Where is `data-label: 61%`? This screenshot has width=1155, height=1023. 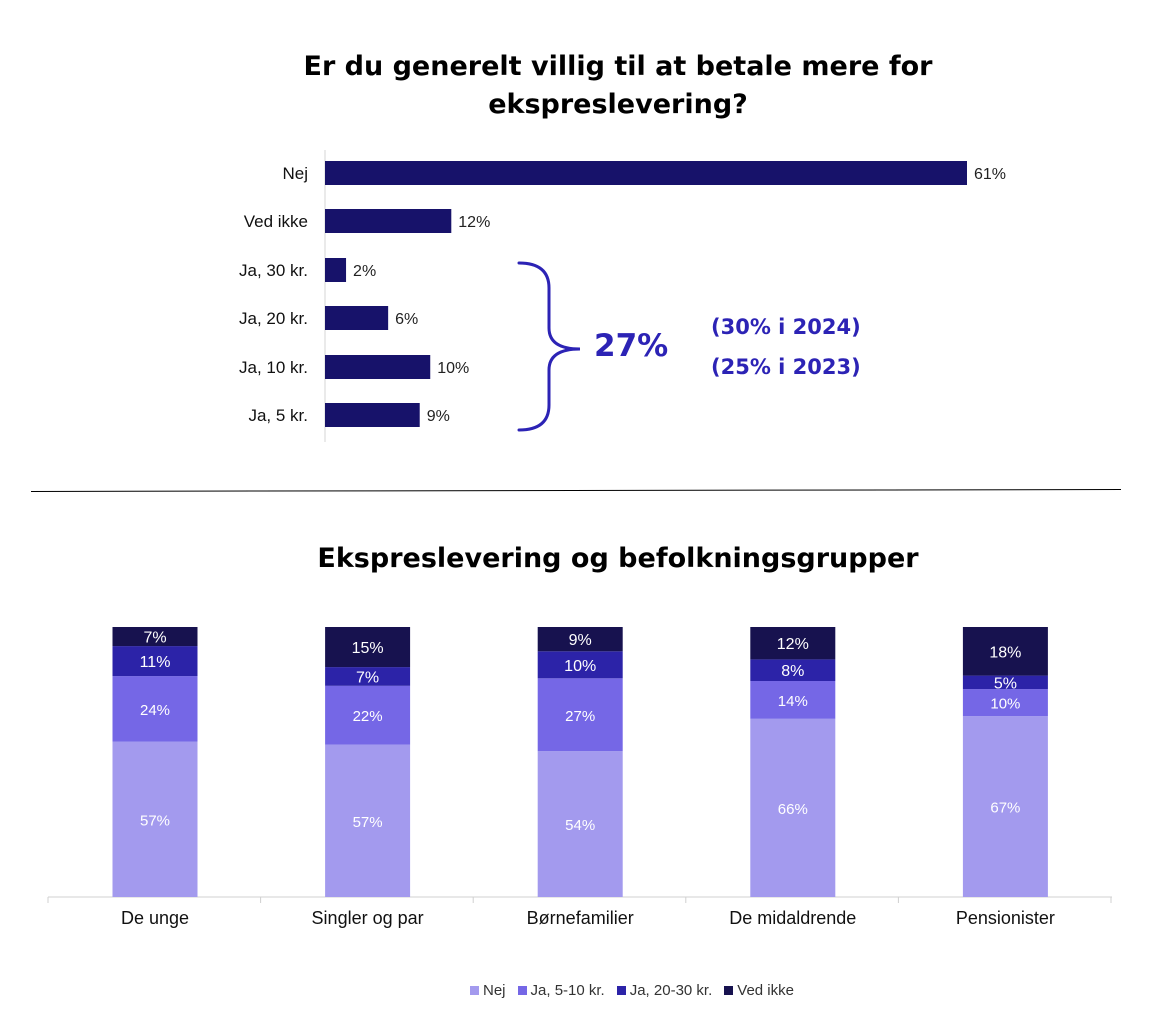
data-label: 61% is located at coordinates (990, 174).